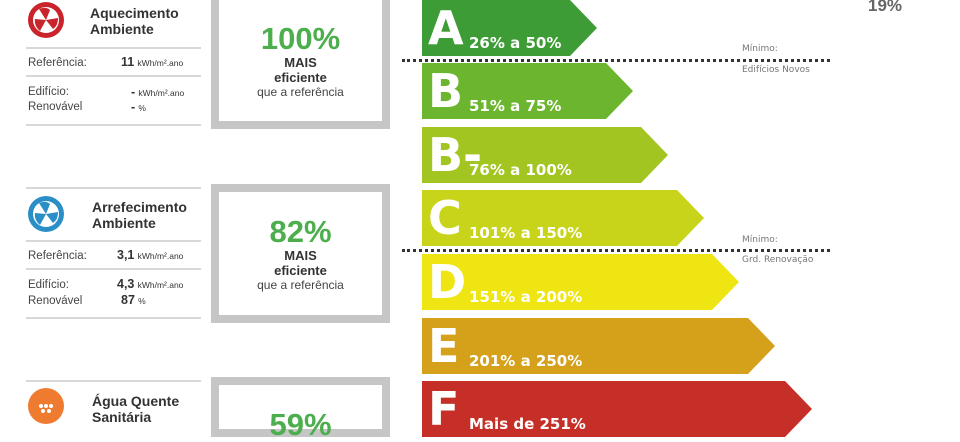 This screenshot has height=442, width=960. I want to click on efficiency-percent: 59%, so click(300, 424).